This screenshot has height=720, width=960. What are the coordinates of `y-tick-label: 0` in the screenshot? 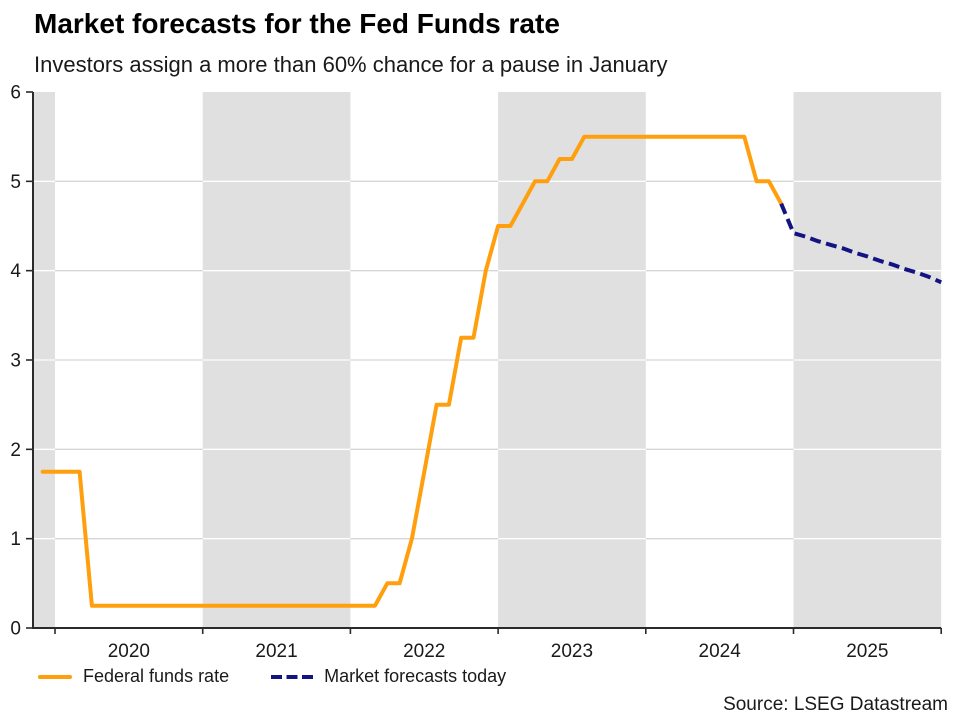 It's located at (15, 629).